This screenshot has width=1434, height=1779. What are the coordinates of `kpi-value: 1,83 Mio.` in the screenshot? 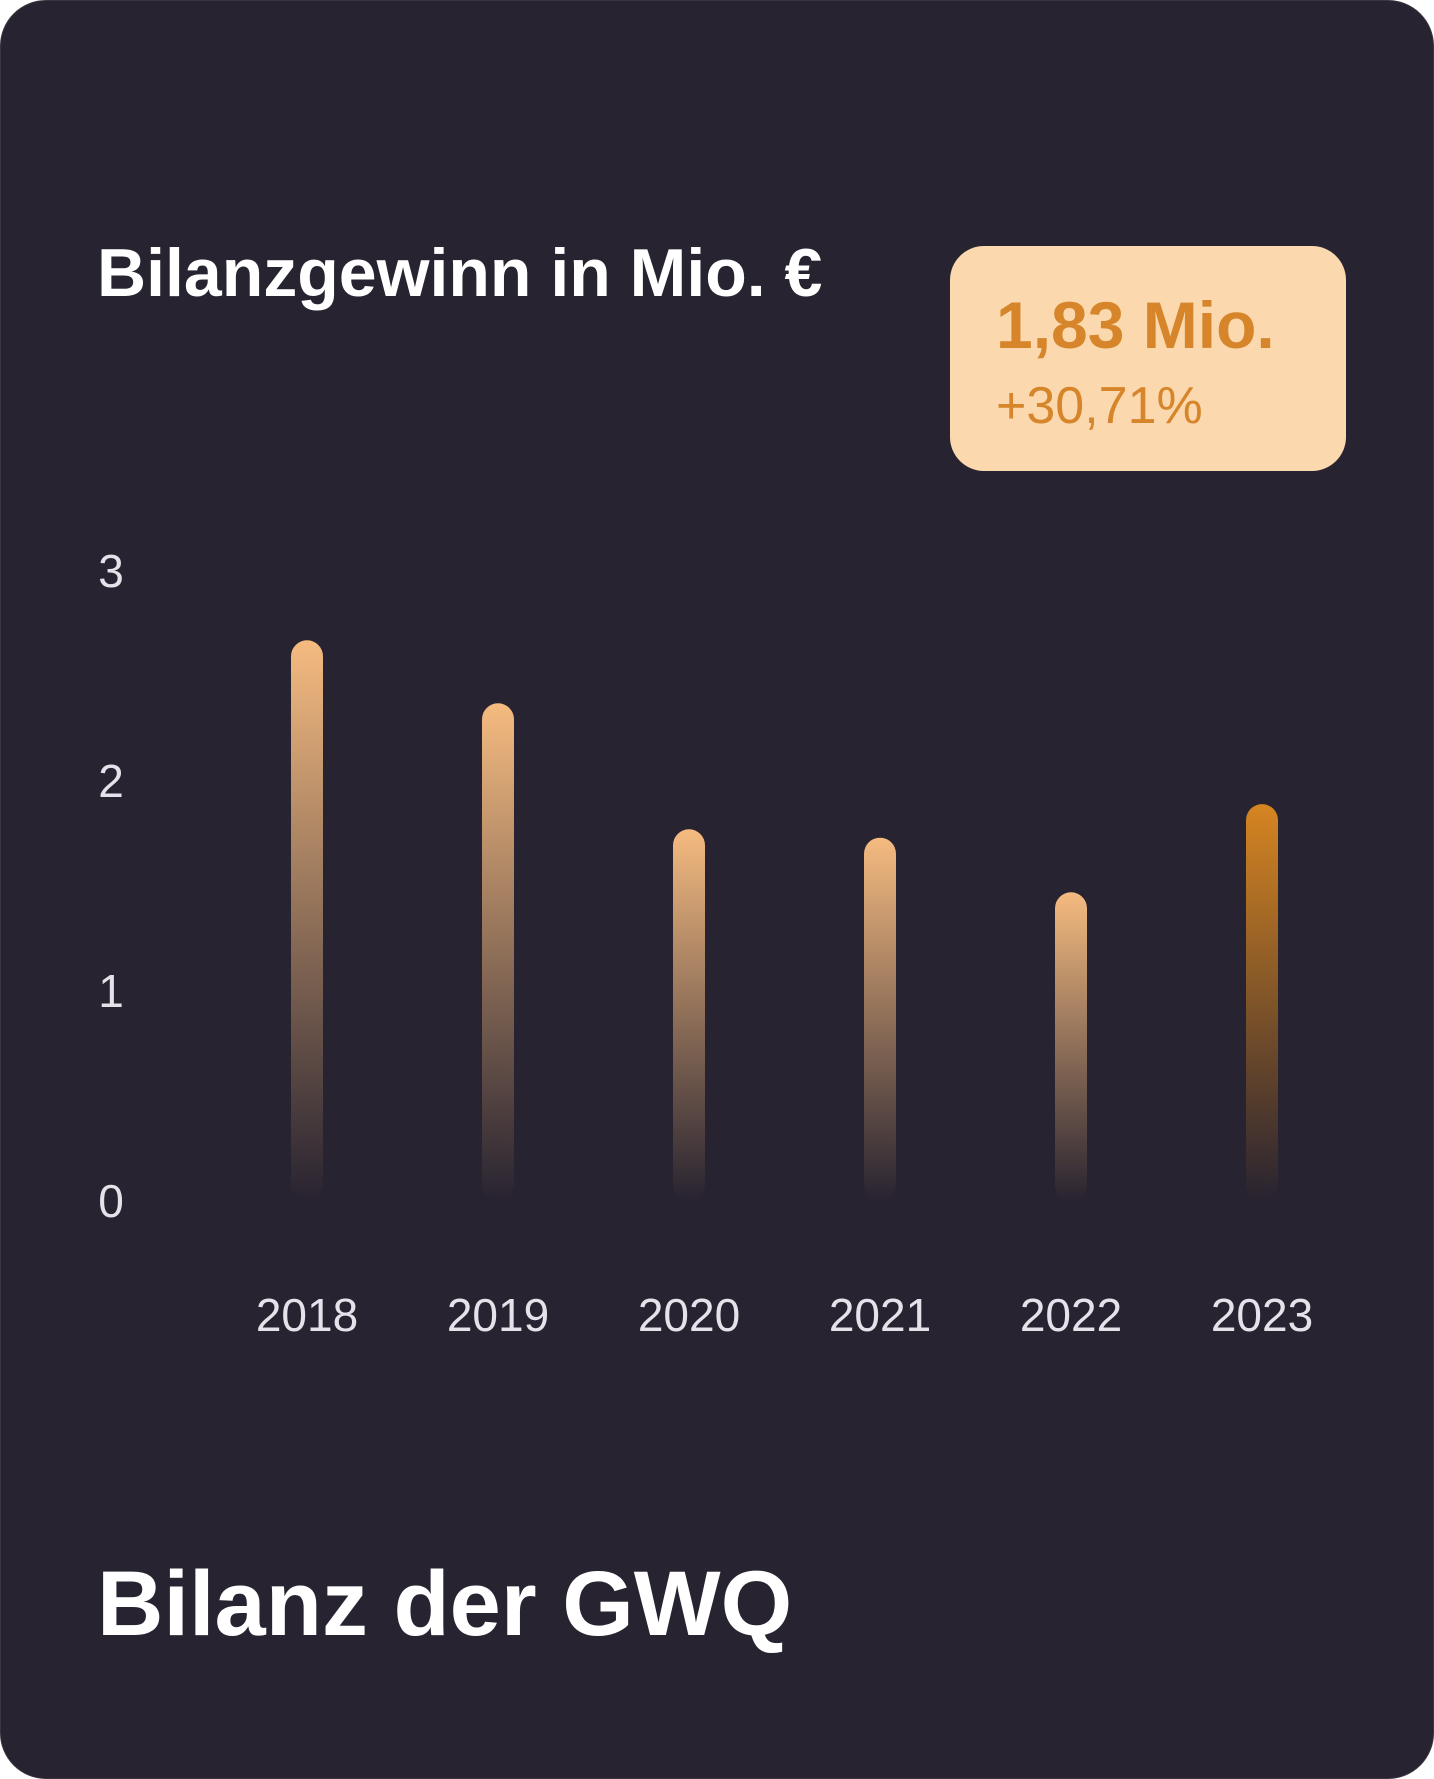 It's located at (1135, 325).